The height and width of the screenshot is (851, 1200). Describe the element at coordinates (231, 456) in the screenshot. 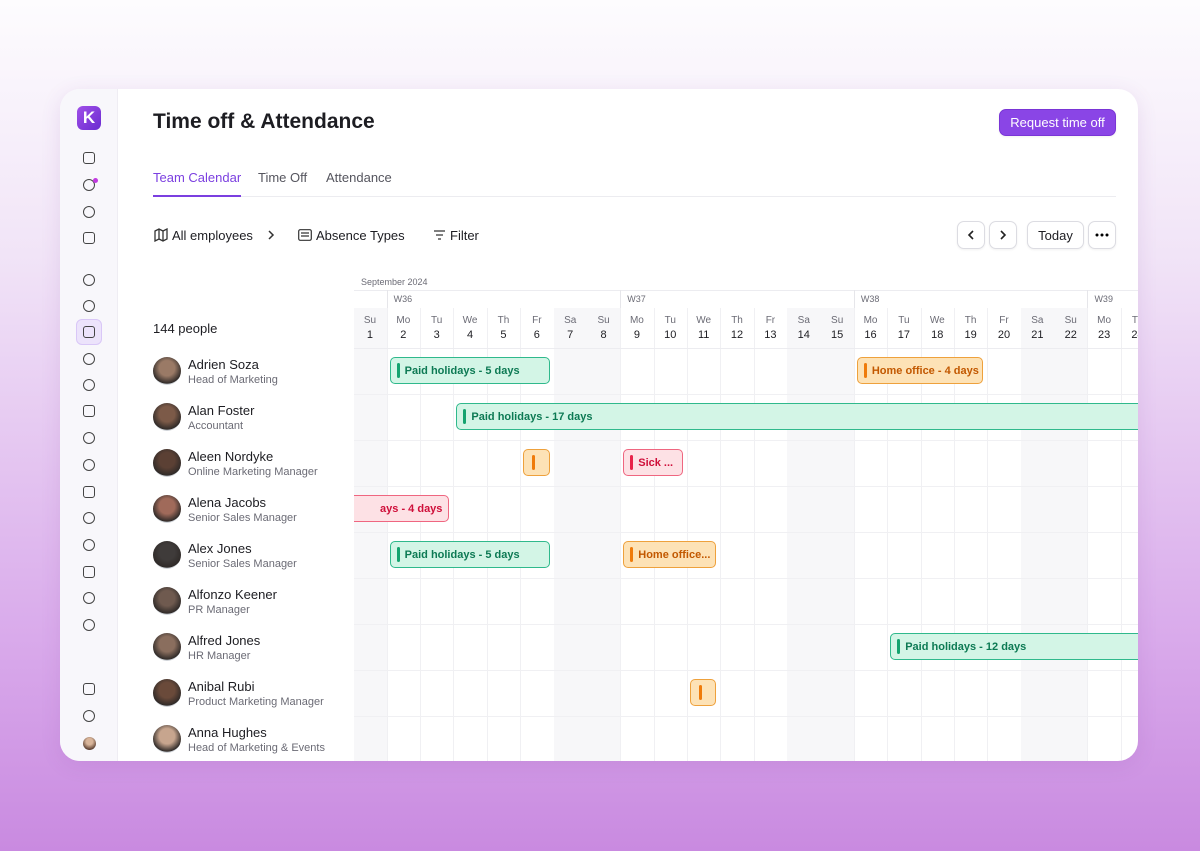

I see `person-name: Aleen Nordyke` at that location.